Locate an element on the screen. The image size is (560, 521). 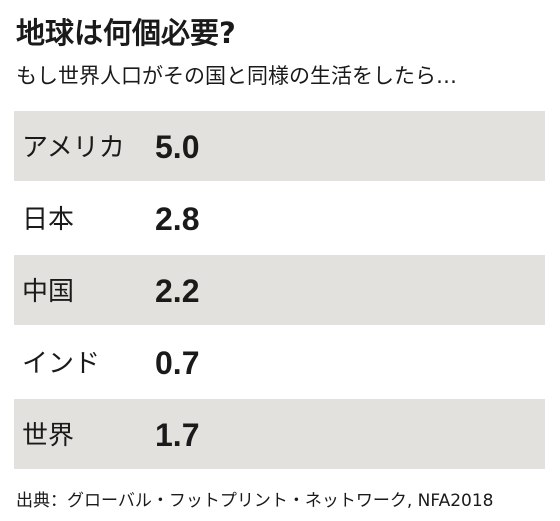
chart-title: 地球は何個必要? is located at coordinates (126, 33).